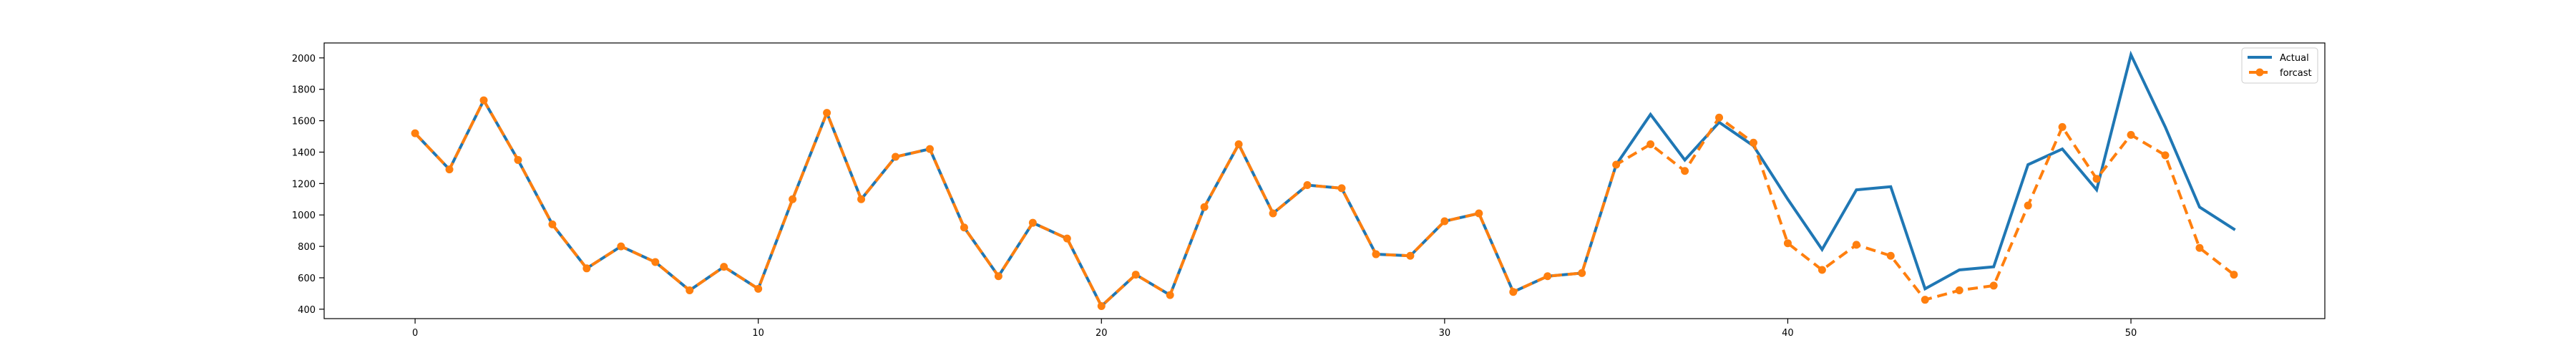 This screenshot has height=358, width=2576. I want to click on legend-forcast-marker, so click(2259, 72).